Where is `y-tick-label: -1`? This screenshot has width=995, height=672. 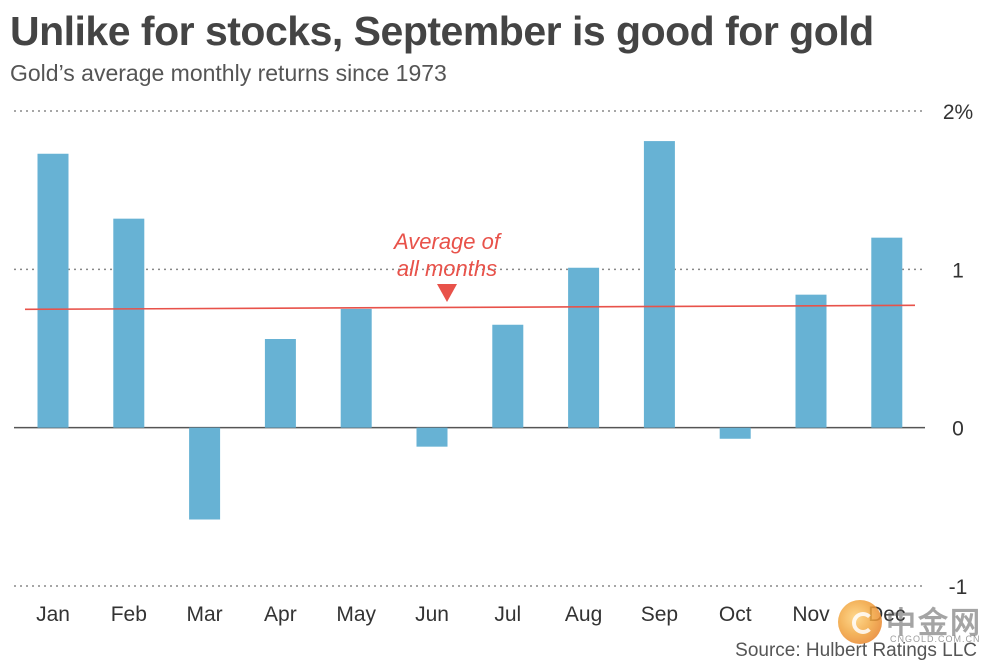 y-tick-label: -1 is located at coordinates (958, 587).